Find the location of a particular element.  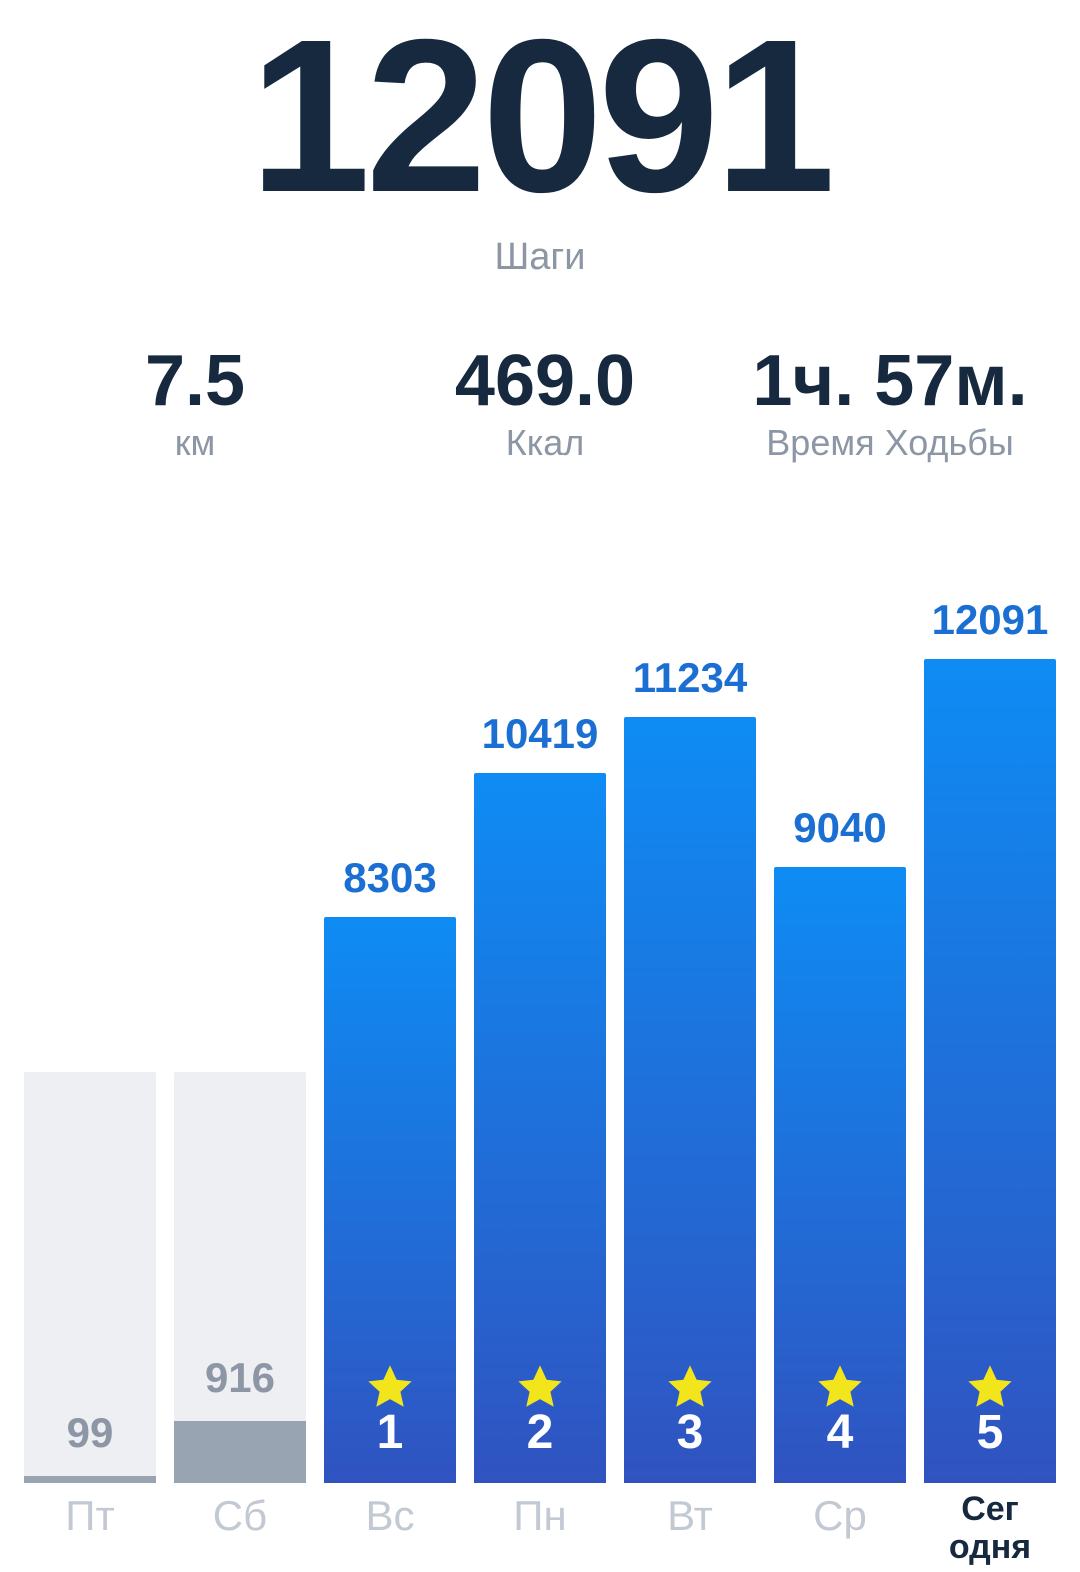

streak-day-number: 3 is located at coordinates (690, 1432).